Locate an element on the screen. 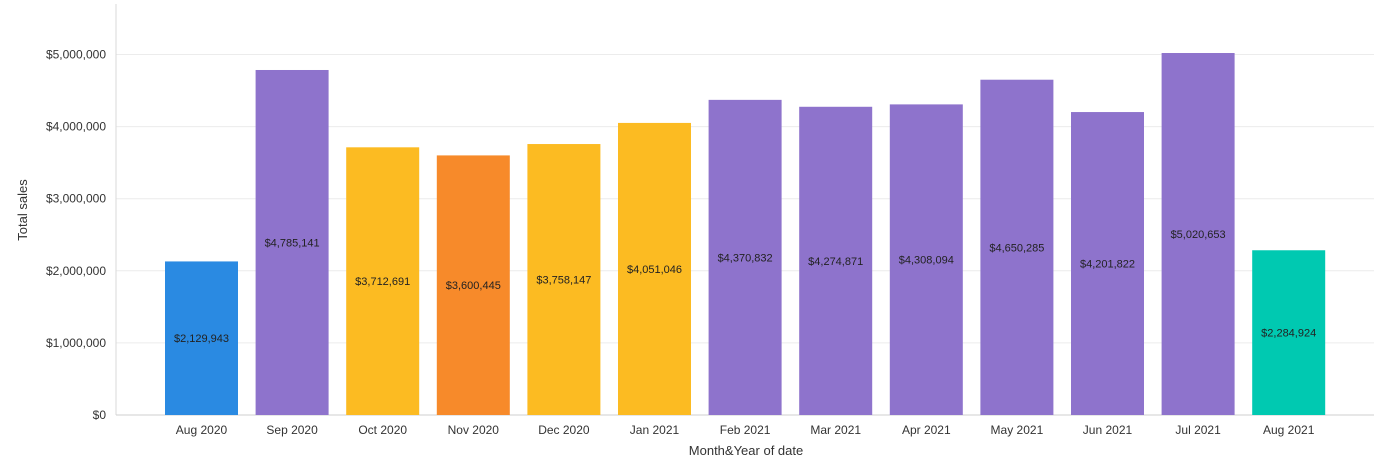 Image resolution: width=1378 pixels, height=463 pixels. bar-data-label: $4,370,832 is located at coordinates (745, 258).